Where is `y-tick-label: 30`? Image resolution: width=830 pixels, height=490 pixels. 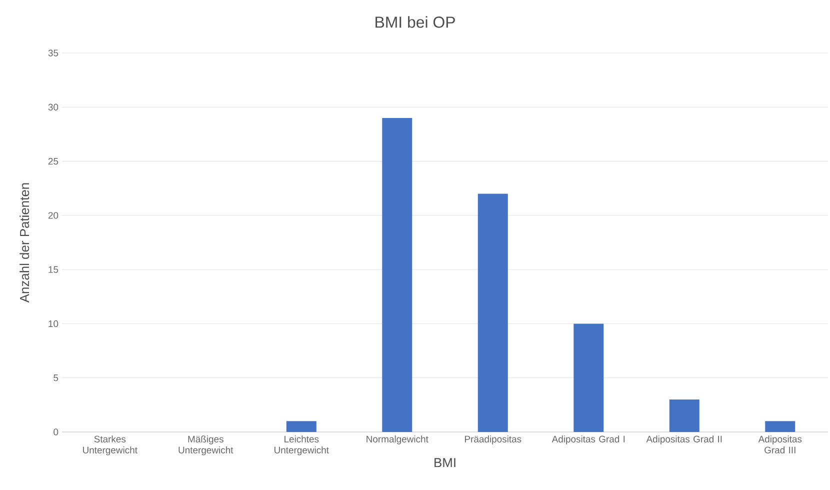 y-tick-label: 30 is located at coordinates (53, 107).